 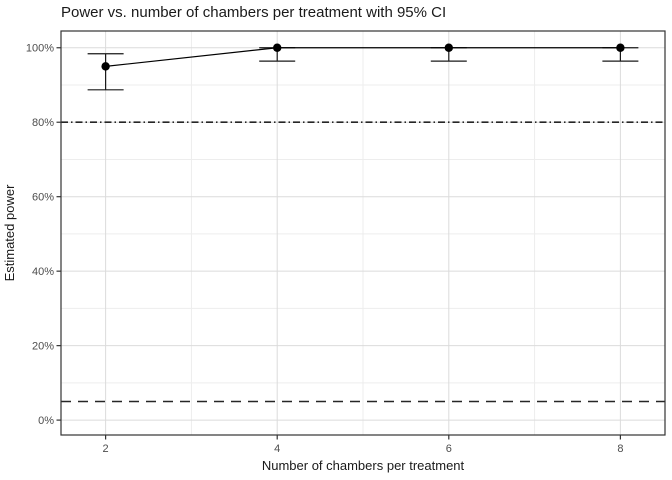 I want to click on x-tick-label: 6, so click(x=449, y=449).